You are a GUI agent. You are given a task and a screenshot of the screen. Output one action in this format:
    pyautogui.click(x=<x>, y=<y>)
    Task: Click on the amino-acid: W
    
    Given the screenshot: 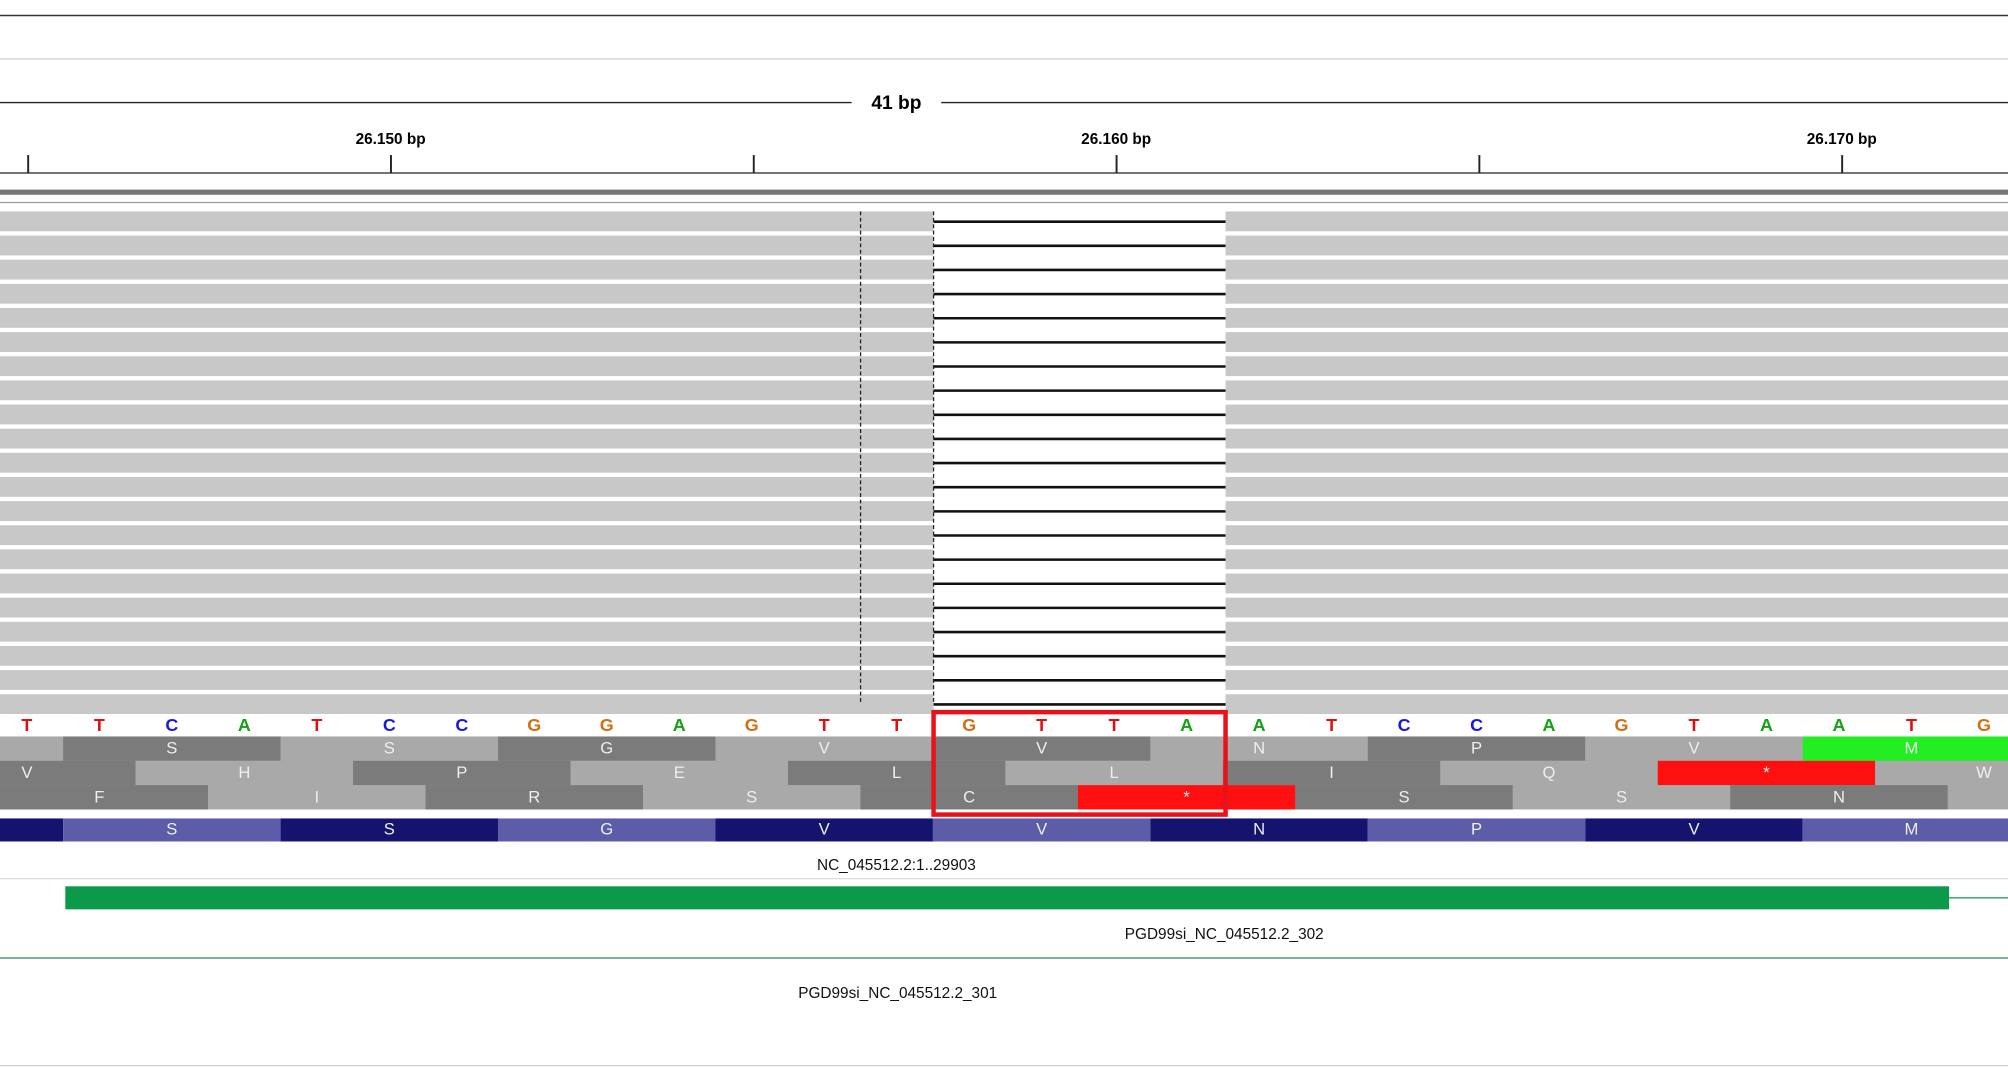 What is the action you would take?
    pyautogui.click(x=1984, y=772)
    